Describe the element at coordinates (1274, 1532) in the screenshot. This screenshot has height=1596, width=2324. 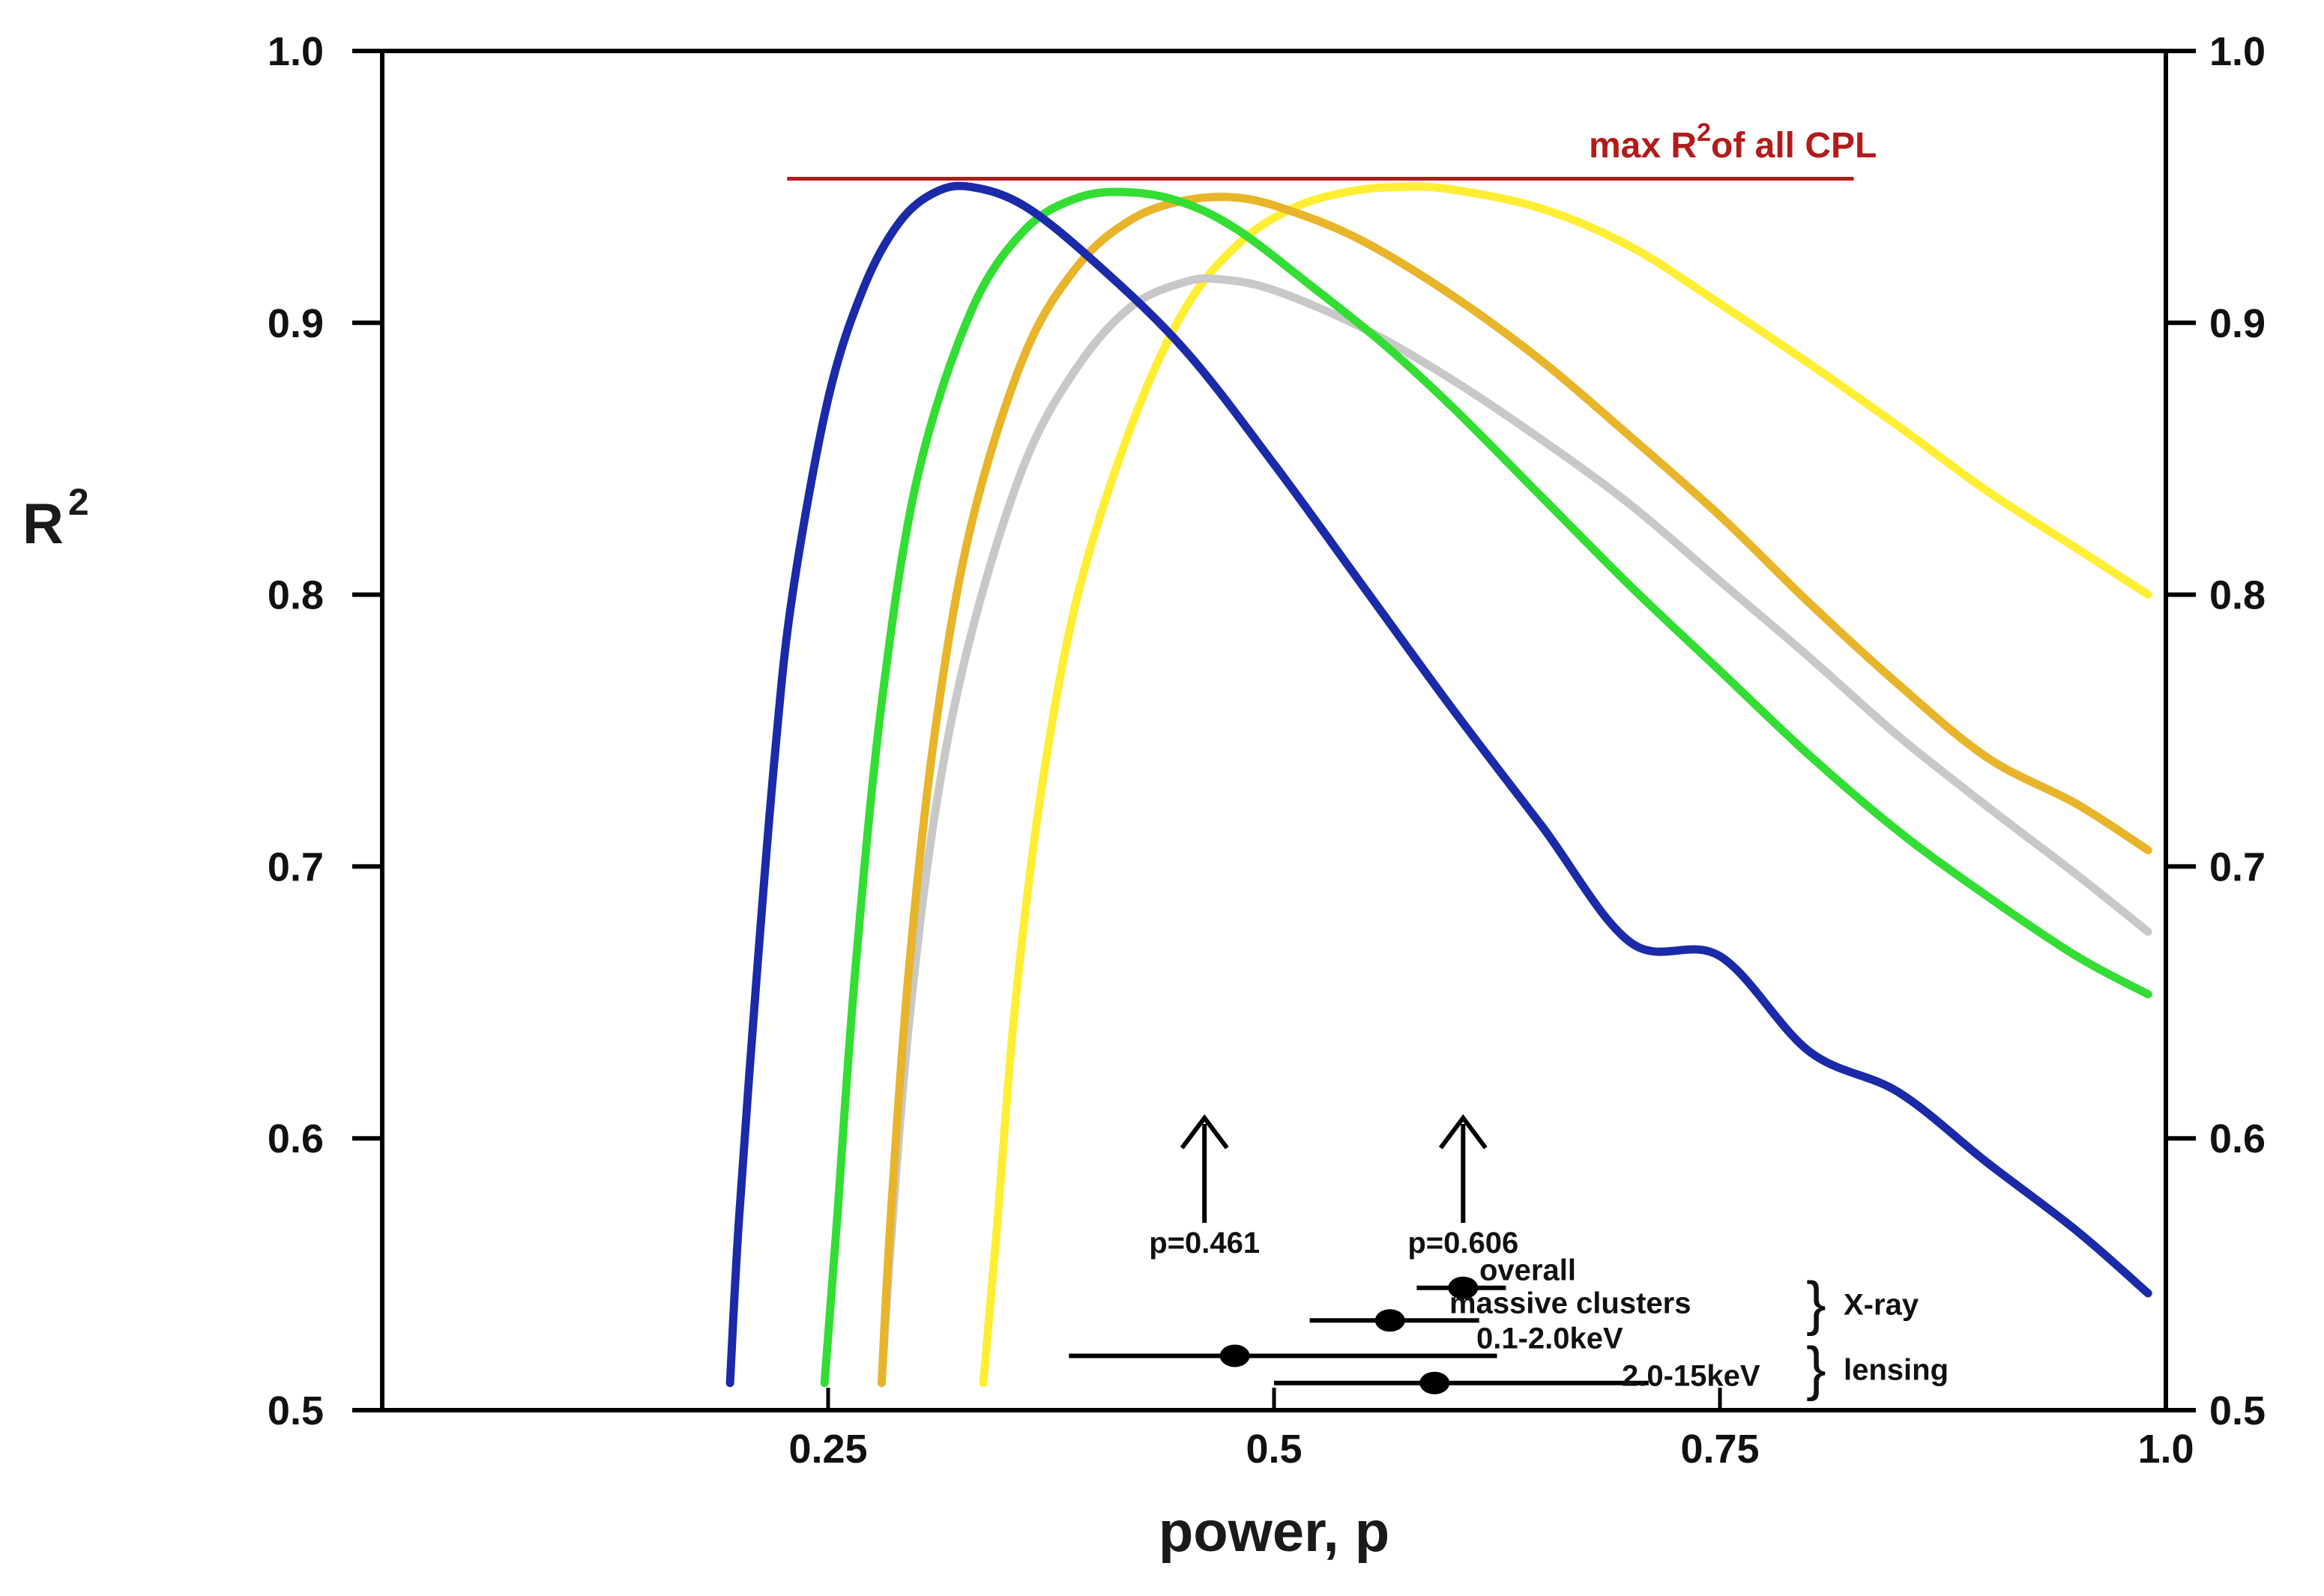
I see `x-axis-title: power, p` at that location.